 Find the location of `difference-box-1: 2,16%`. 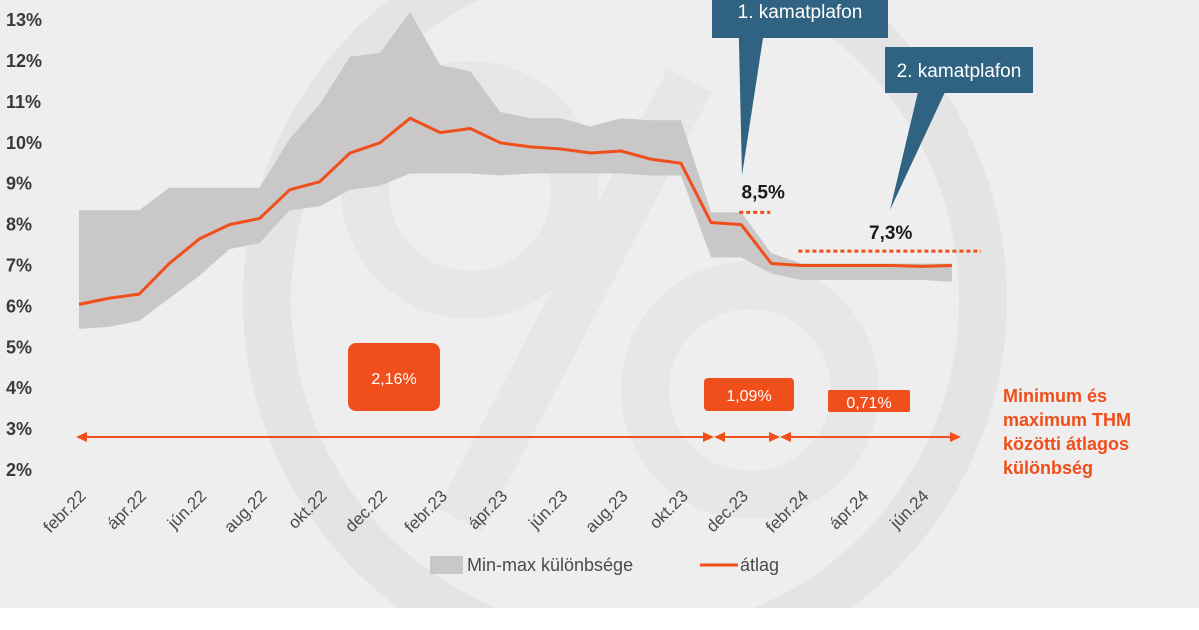

difference-box-1: 2,16% is located at coordinates (394, 377).